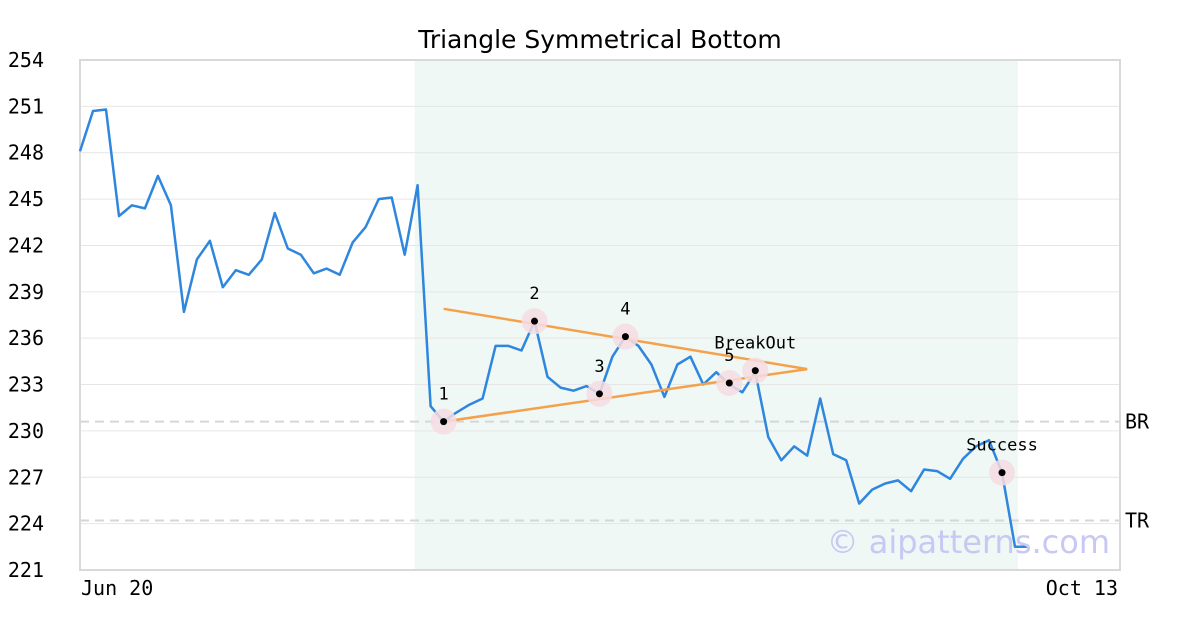 Image resolution: width=1200 pixels, height=630 pixels. Describe the element at coordinates (26, 106) in the screenshot. I see `y-tick-label: 251` at that location.